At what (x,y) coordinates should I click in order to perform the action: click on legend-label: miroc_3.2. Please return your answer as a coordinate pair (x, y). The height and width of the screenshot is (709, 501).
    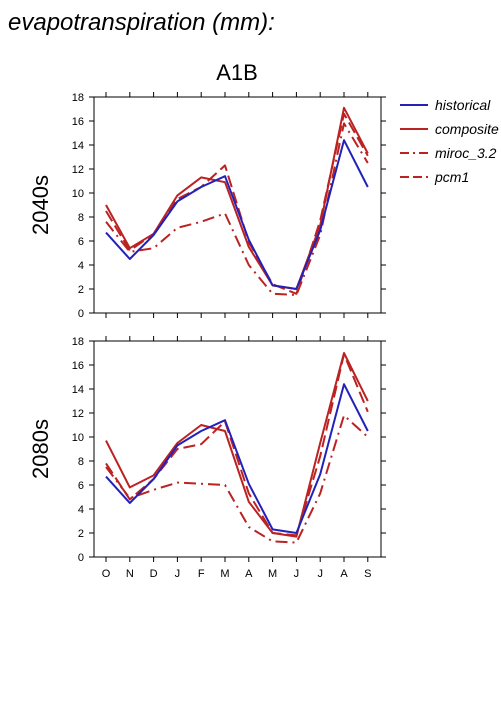
    Looking at the image, I should click on (466, 153).